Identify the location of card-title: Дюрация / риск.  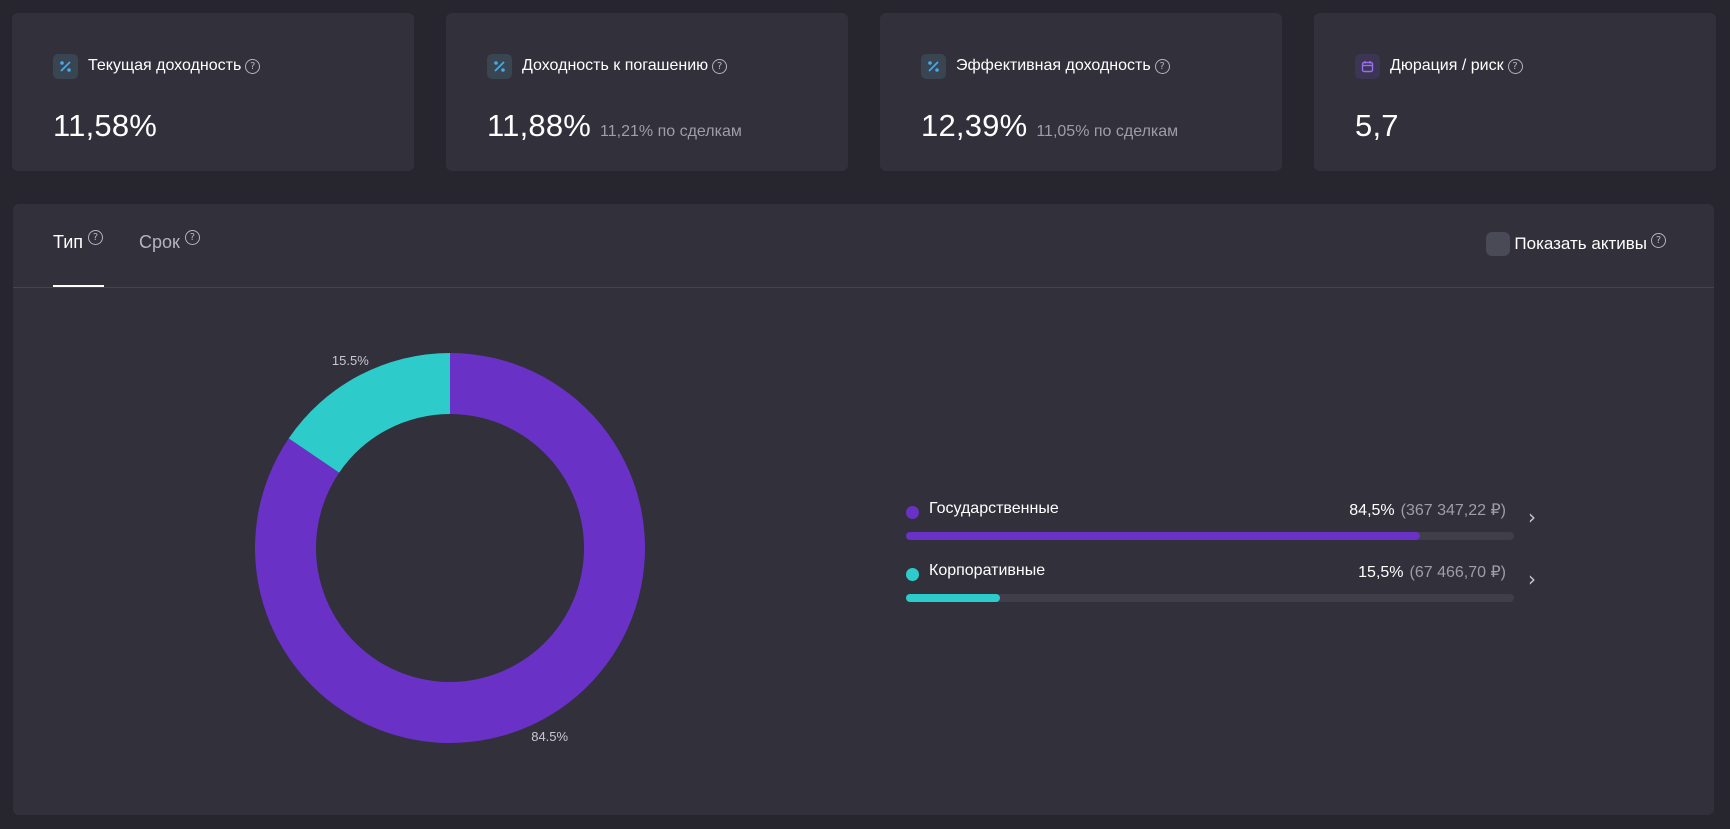
(1447, 65).